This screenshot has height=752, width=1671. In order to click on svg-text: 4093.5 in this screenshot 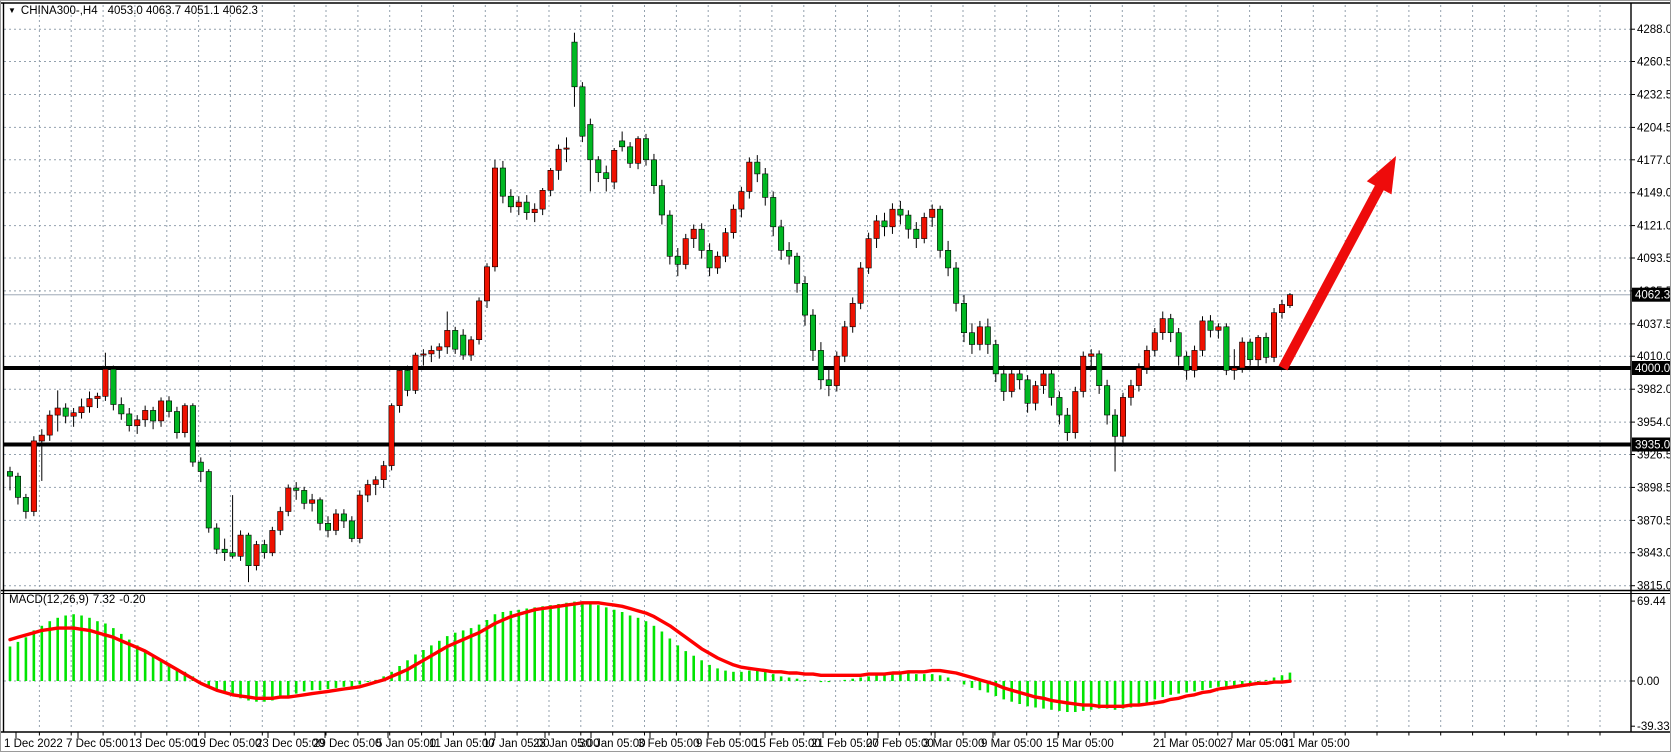, I will do `click(1654, 259)`.